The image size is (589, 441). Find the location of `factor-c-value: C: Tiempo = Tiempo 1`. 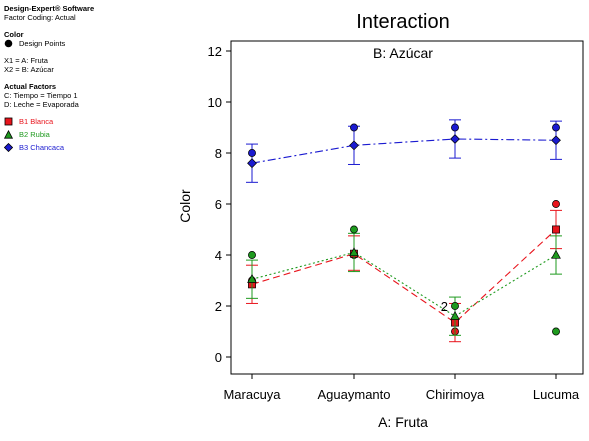

factor-c-value: C: Tiempo = Tiempo 1 is located at coordinates (41, 95).